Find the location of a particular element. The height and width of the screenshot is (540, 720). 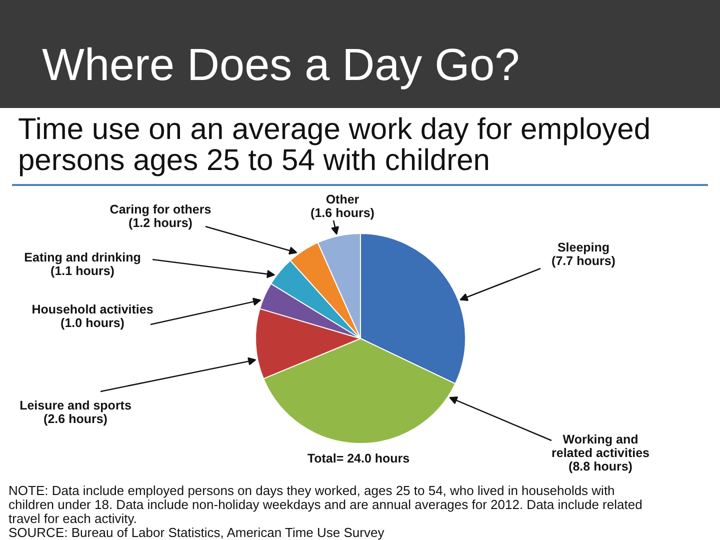

text: Total= 24.0 hours is located at coordinates (358, 459).